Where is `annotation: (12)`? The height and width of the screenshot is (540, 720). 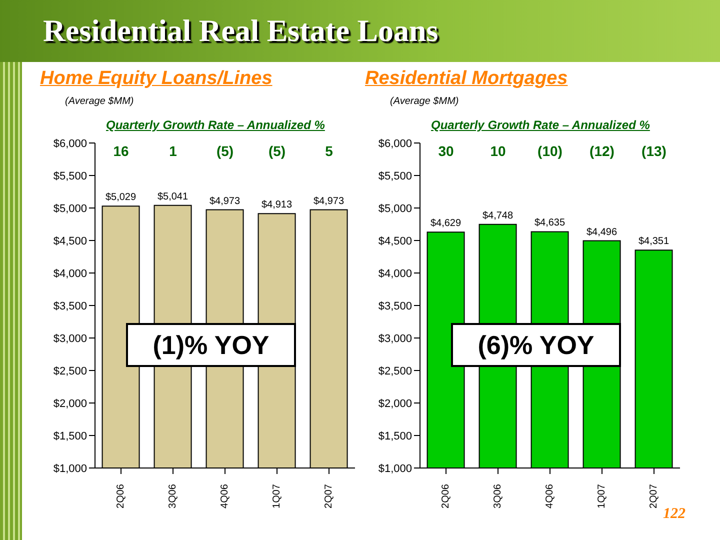 annotation: (12) is located at coordinates (602, 151).